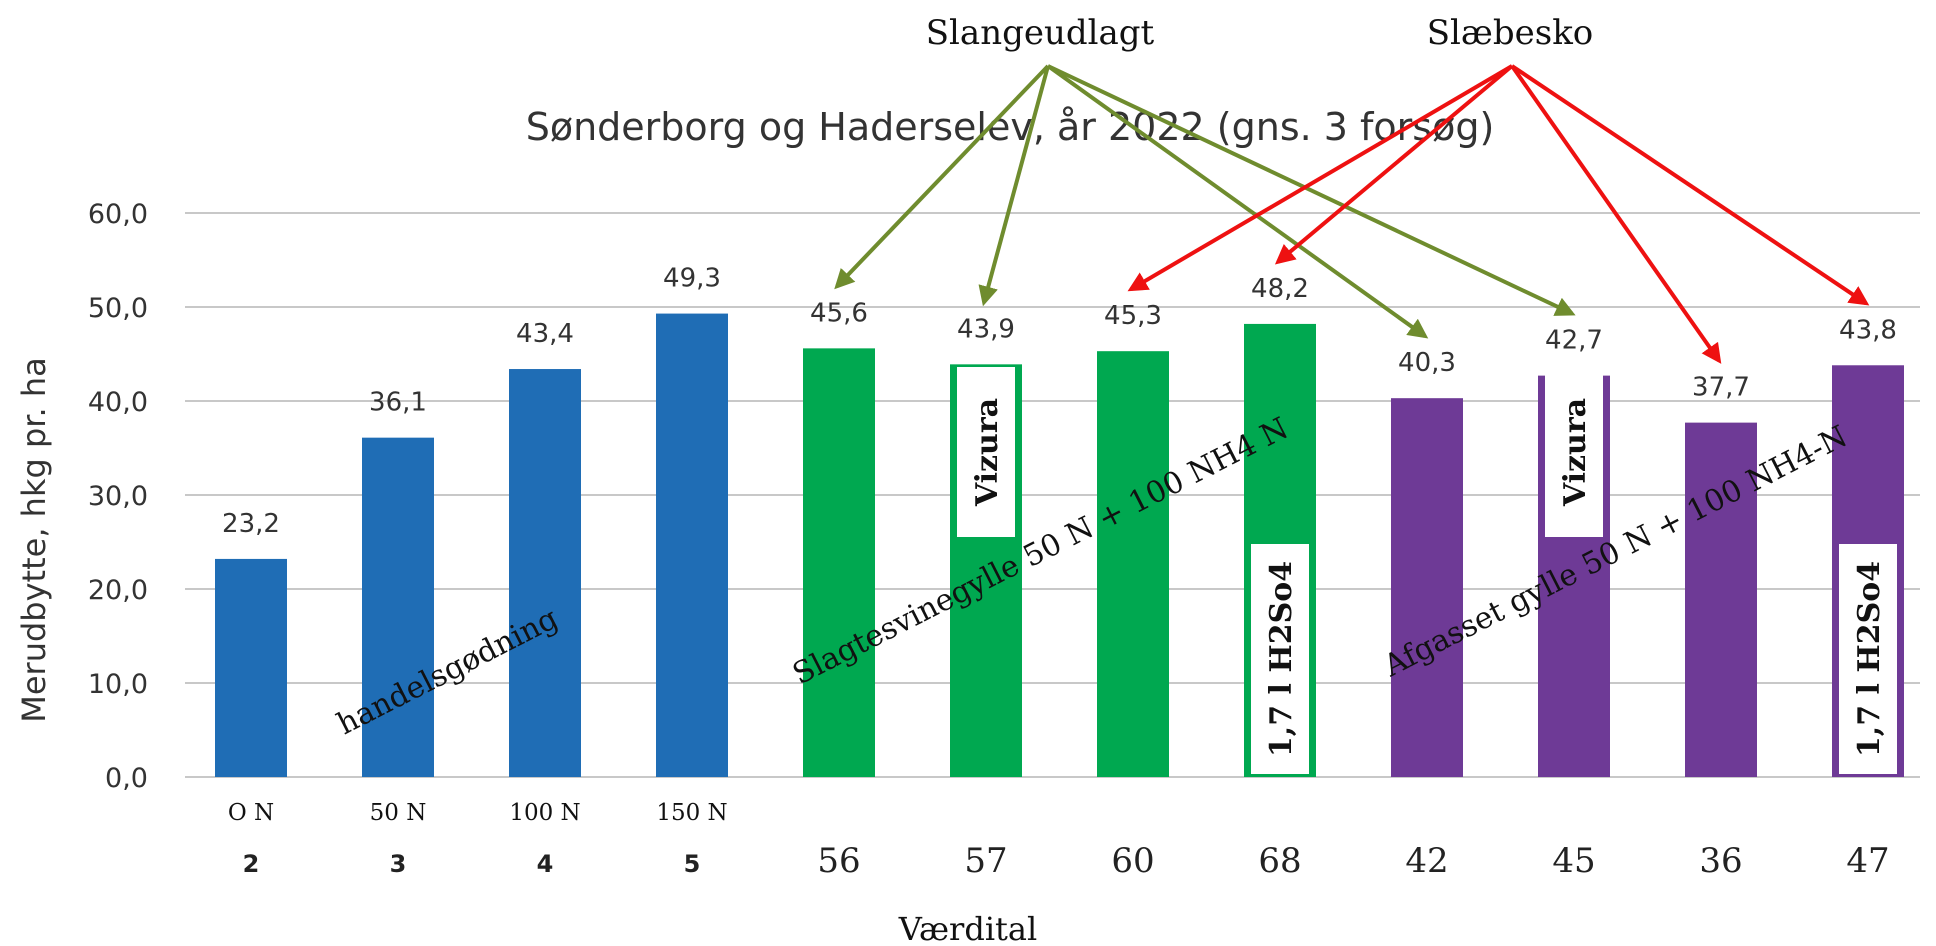 The height and width of the screenshot is (946, 1936). Describe the element at coordinates (1573, 861) in the screenshot. I see `x-tick-label: 45` at that location.